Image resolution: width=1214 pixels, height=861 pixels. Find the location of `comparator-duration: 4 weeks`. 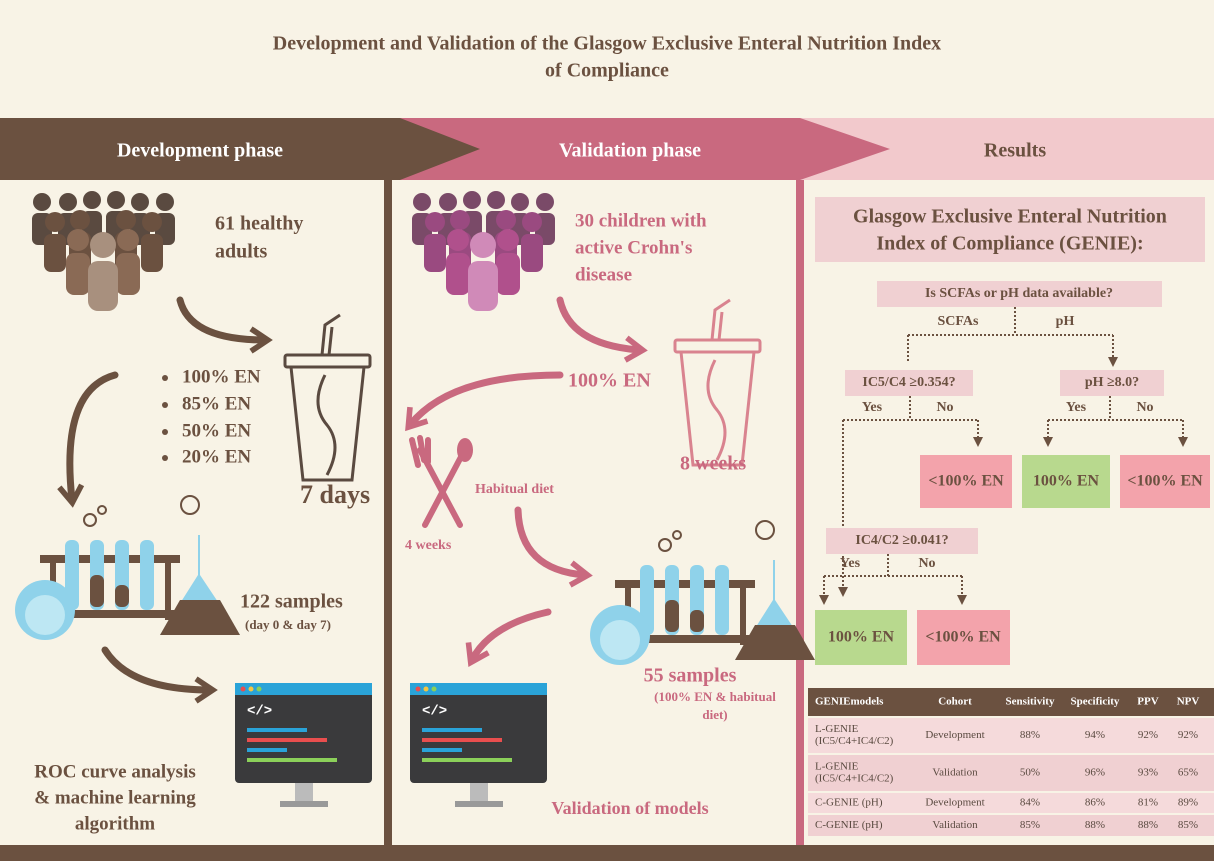

comparator-duration: 4 weeks is located at coordinates (428, 545).